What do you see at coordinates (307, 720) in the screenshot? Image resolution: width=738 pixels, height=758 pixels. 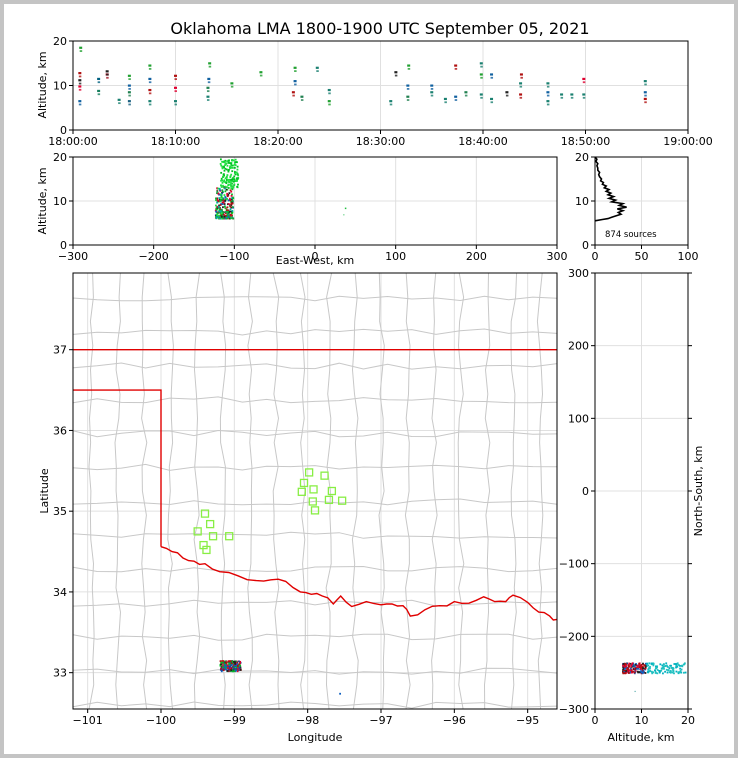 I see `x-tick-label: −98` at bounding box center [307, 720].